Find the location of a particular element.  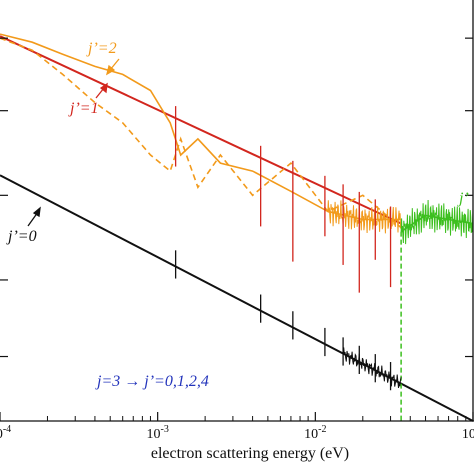

arrow-j1 is located at coordinates (101, 90).